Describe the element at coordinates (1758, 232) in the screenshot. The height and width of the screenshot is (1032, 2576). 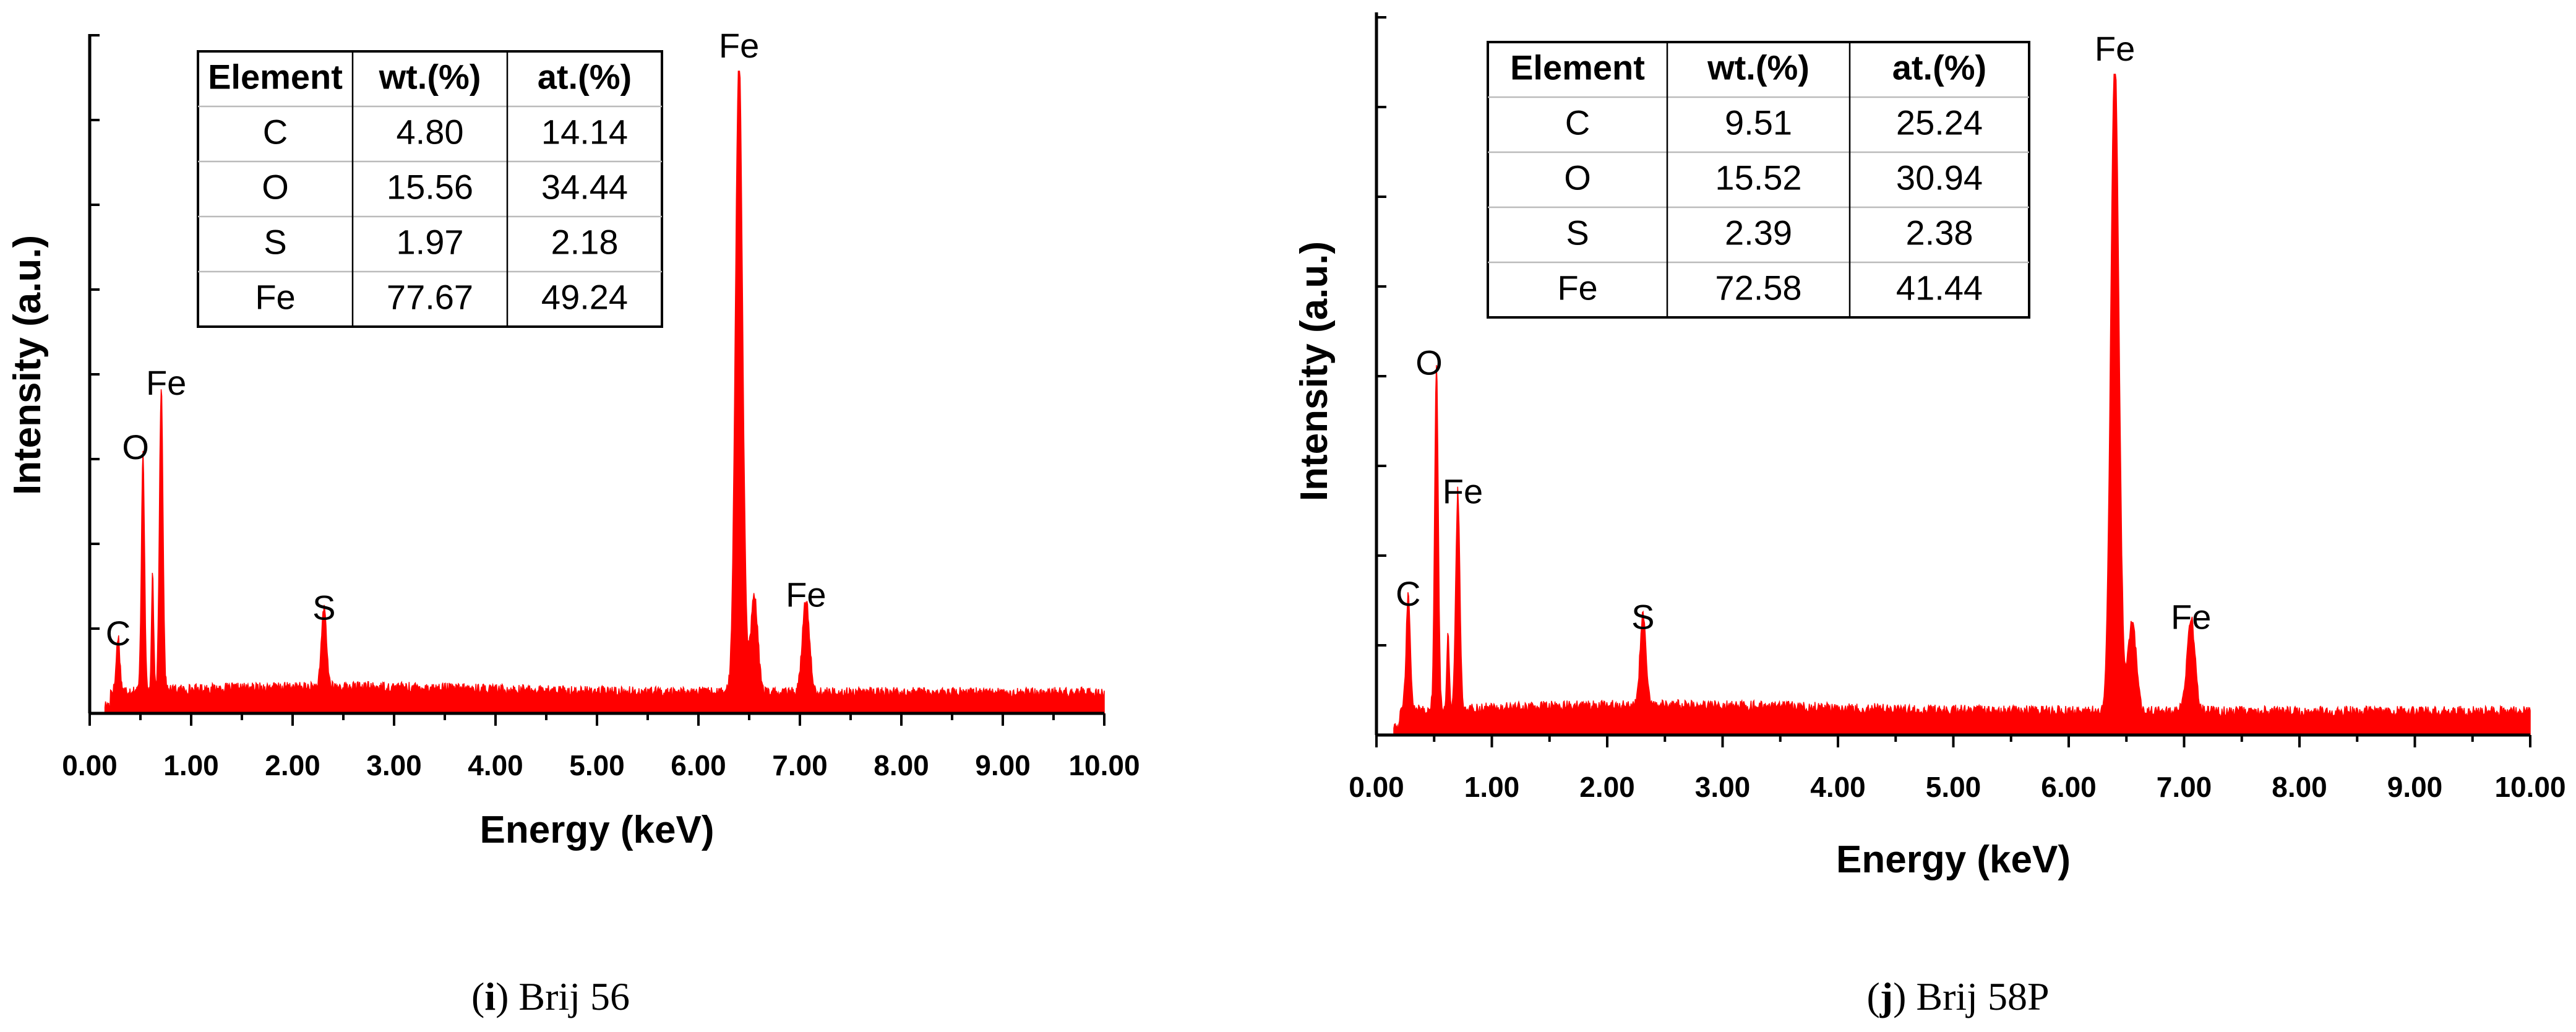
I see `table-cell: 2.39` at that location.